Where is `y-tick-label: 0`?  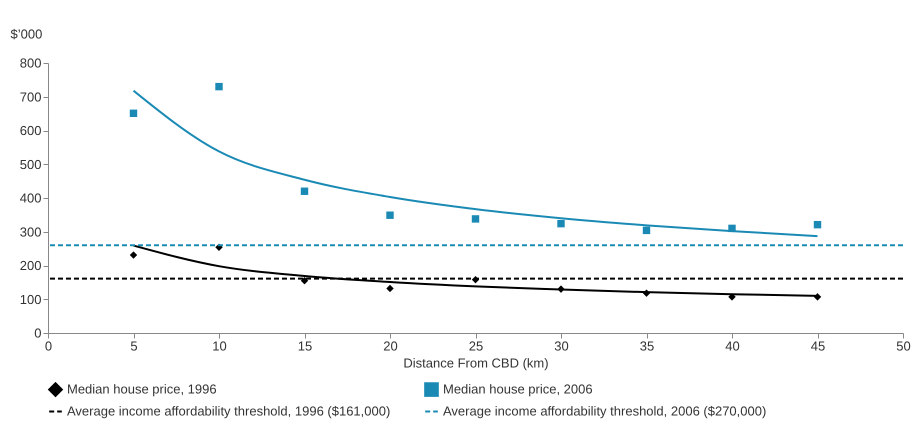
y-tick-label: 0 is located at coordinates (38, 333).